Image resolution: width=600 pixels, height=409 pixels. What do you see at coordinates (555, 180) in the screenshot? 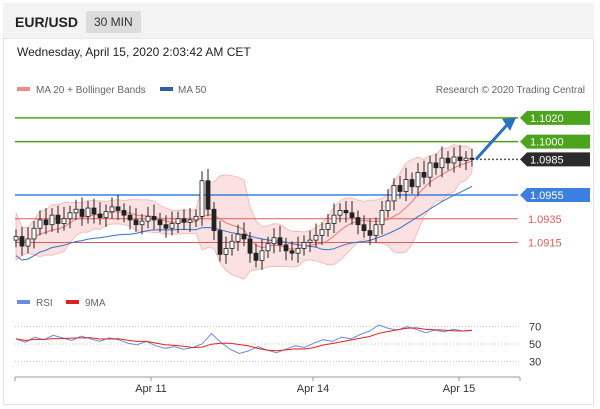
I see `level-labels: 1.1020 1.1000 1.0985 1.0955 1.0935 1.0915` at bounding box center [555, 180].